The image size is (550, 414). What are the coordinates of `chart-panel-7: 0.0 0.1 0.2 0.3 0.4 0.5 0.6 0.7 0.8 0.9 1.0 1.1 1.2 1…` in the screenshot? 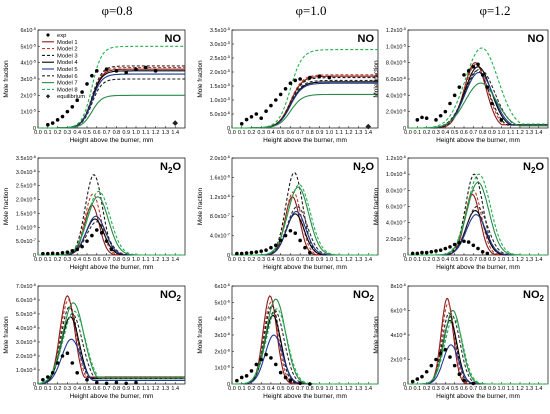 It's located at (94, 341).